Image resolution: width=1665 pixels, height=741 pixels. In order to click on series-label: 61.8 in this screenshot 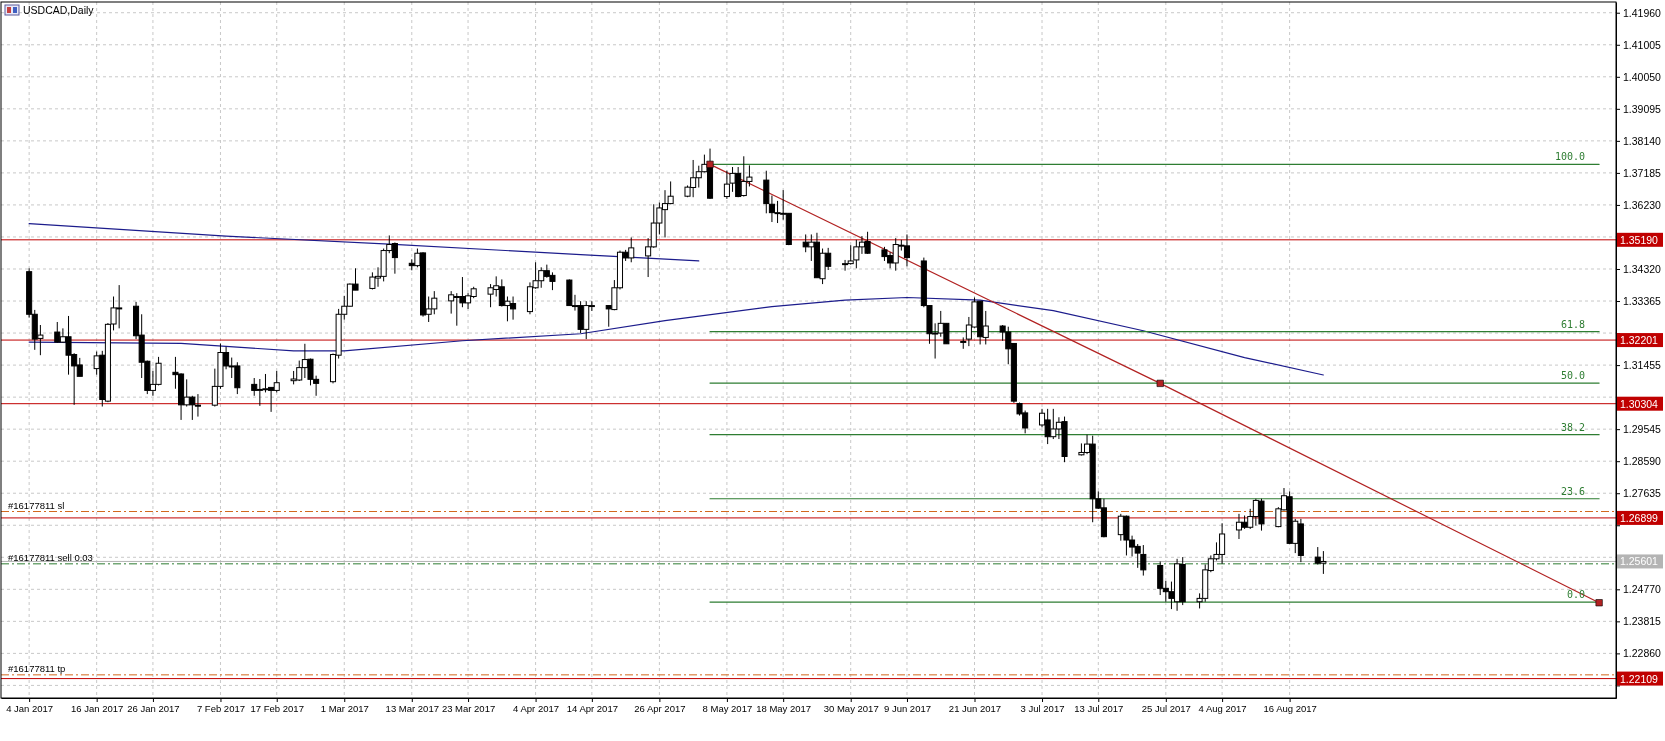, I will do `click(1573, 324)`.